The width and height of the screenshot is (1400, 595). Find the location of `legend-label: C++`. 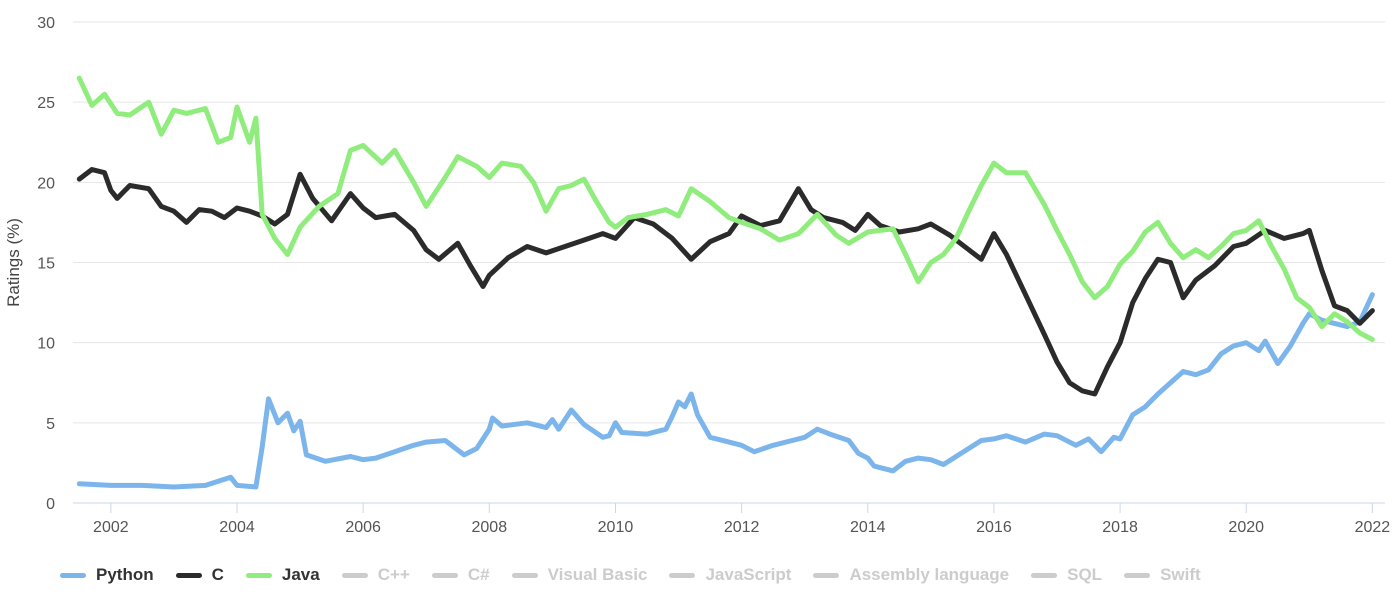

legend-label: C++ is located at coordinates (393, 574).